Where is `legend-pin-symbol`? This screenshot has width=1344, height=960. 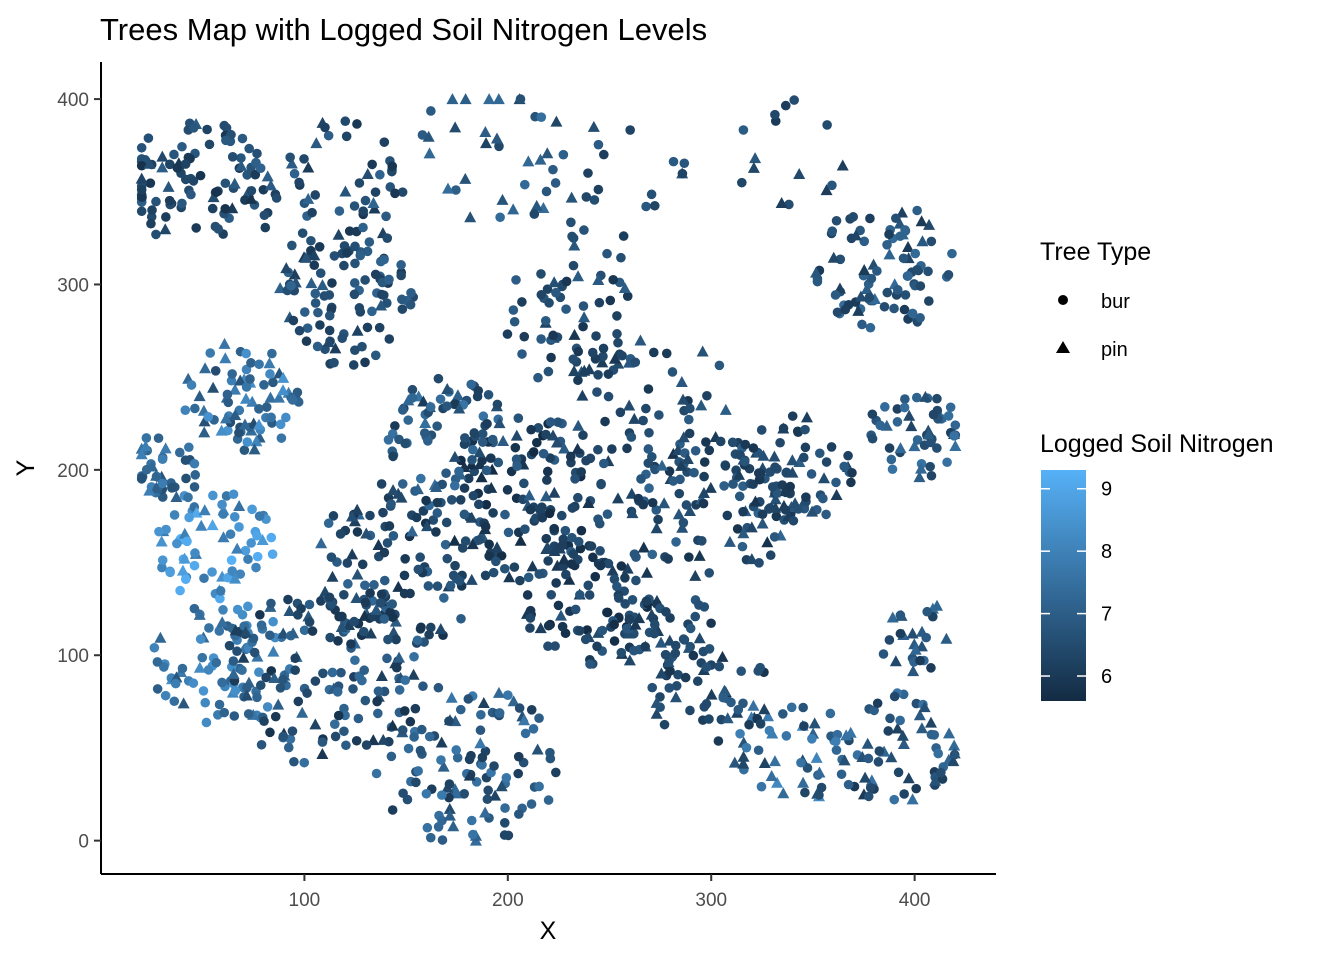
legend-pin-symbol is located at coordinates (1063, 347).